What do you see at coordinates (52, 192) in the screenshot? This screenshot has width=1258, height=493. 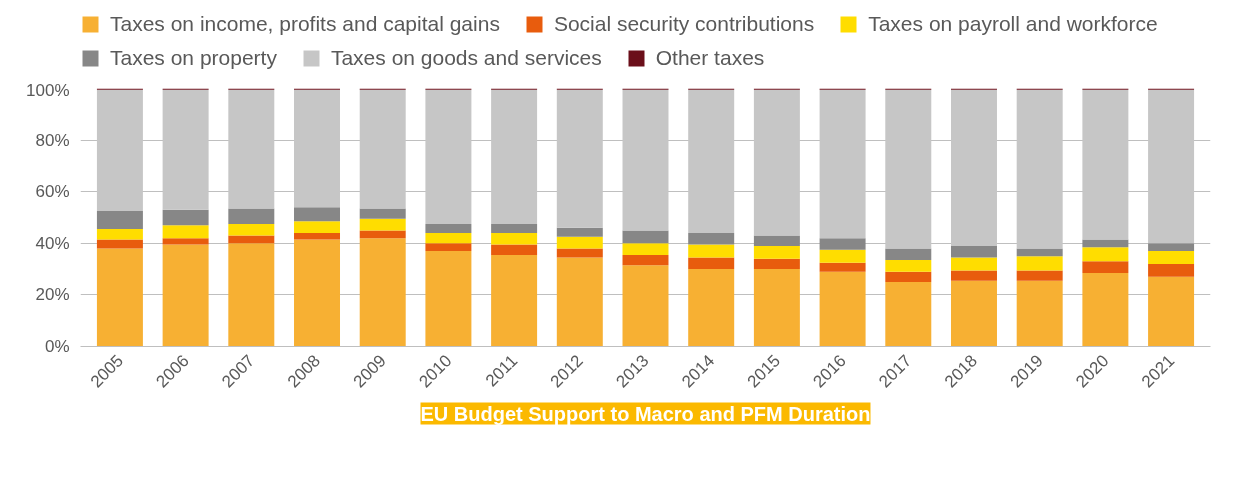 I see `y-tick-label: 60%` at bounding box center [52, 192].